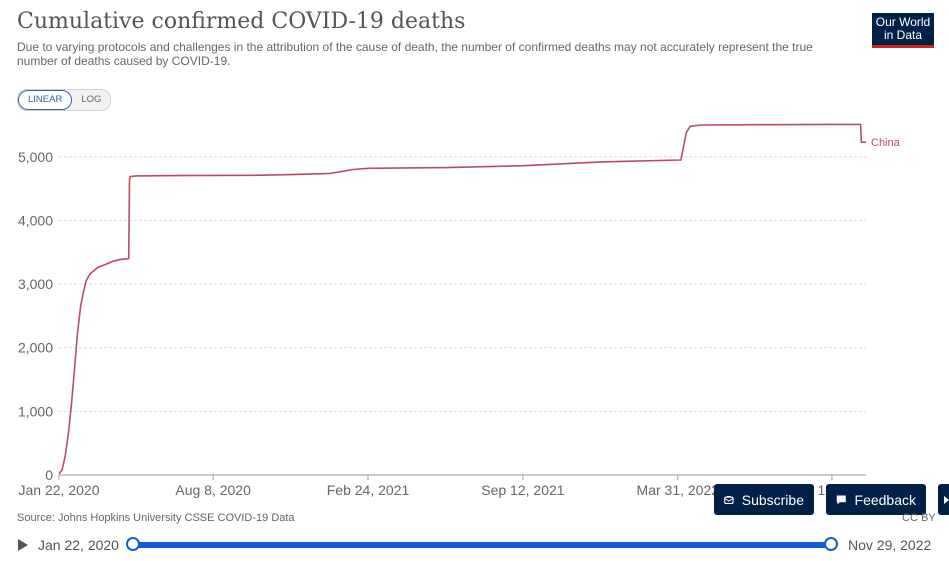 The image size is (949, 561). Describe the element at coordinates (482, 545) in the screenshot. I see `timeline-track` at that location.